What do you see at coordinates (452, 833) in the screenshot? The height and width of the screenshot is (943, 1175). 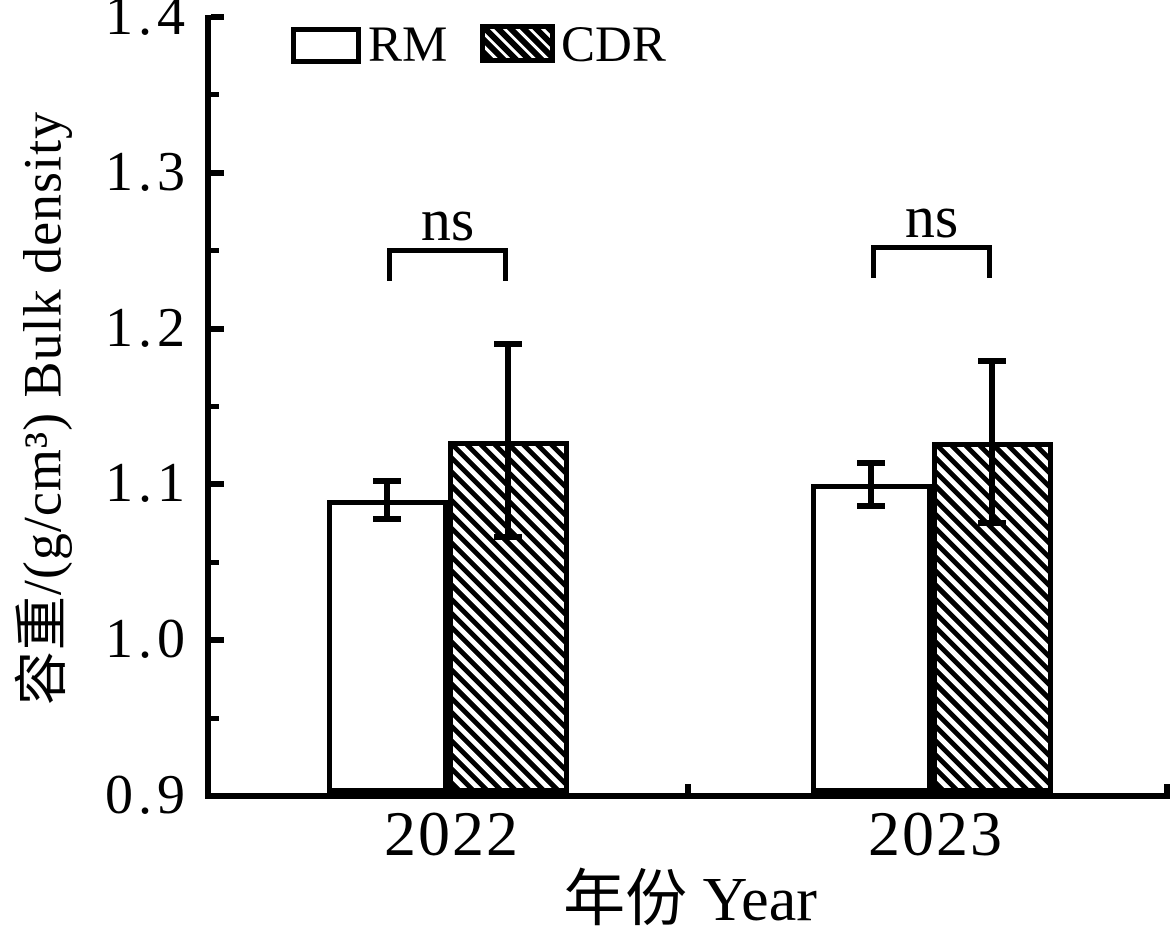 I see `x-tick-label-2022: 2022` at bounding box center [452, 833].